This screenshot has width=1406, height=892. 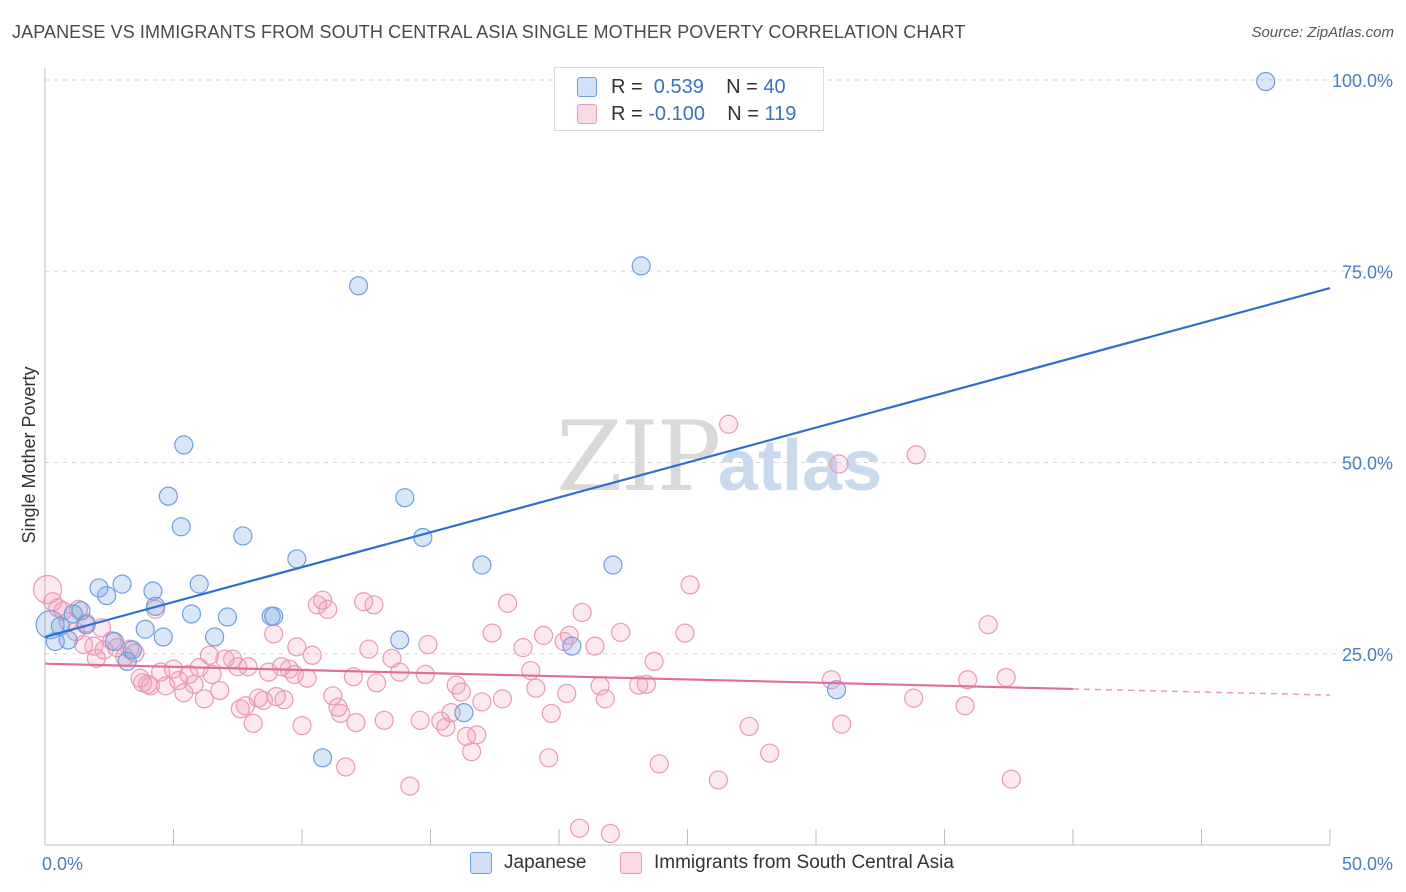 I want to click on japanese-swatch, so click(x=587, y=87).